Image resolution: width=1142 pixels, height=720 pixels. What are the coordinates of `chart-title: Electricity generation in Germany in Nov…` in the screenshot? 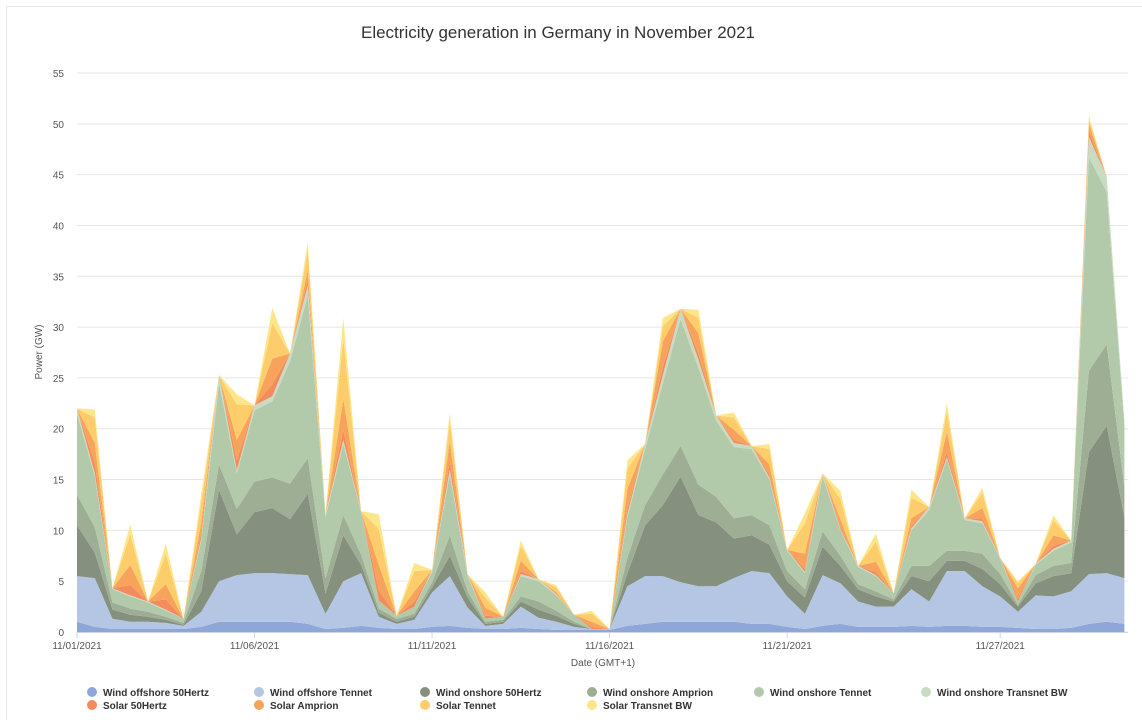 It's located at (558, 32).